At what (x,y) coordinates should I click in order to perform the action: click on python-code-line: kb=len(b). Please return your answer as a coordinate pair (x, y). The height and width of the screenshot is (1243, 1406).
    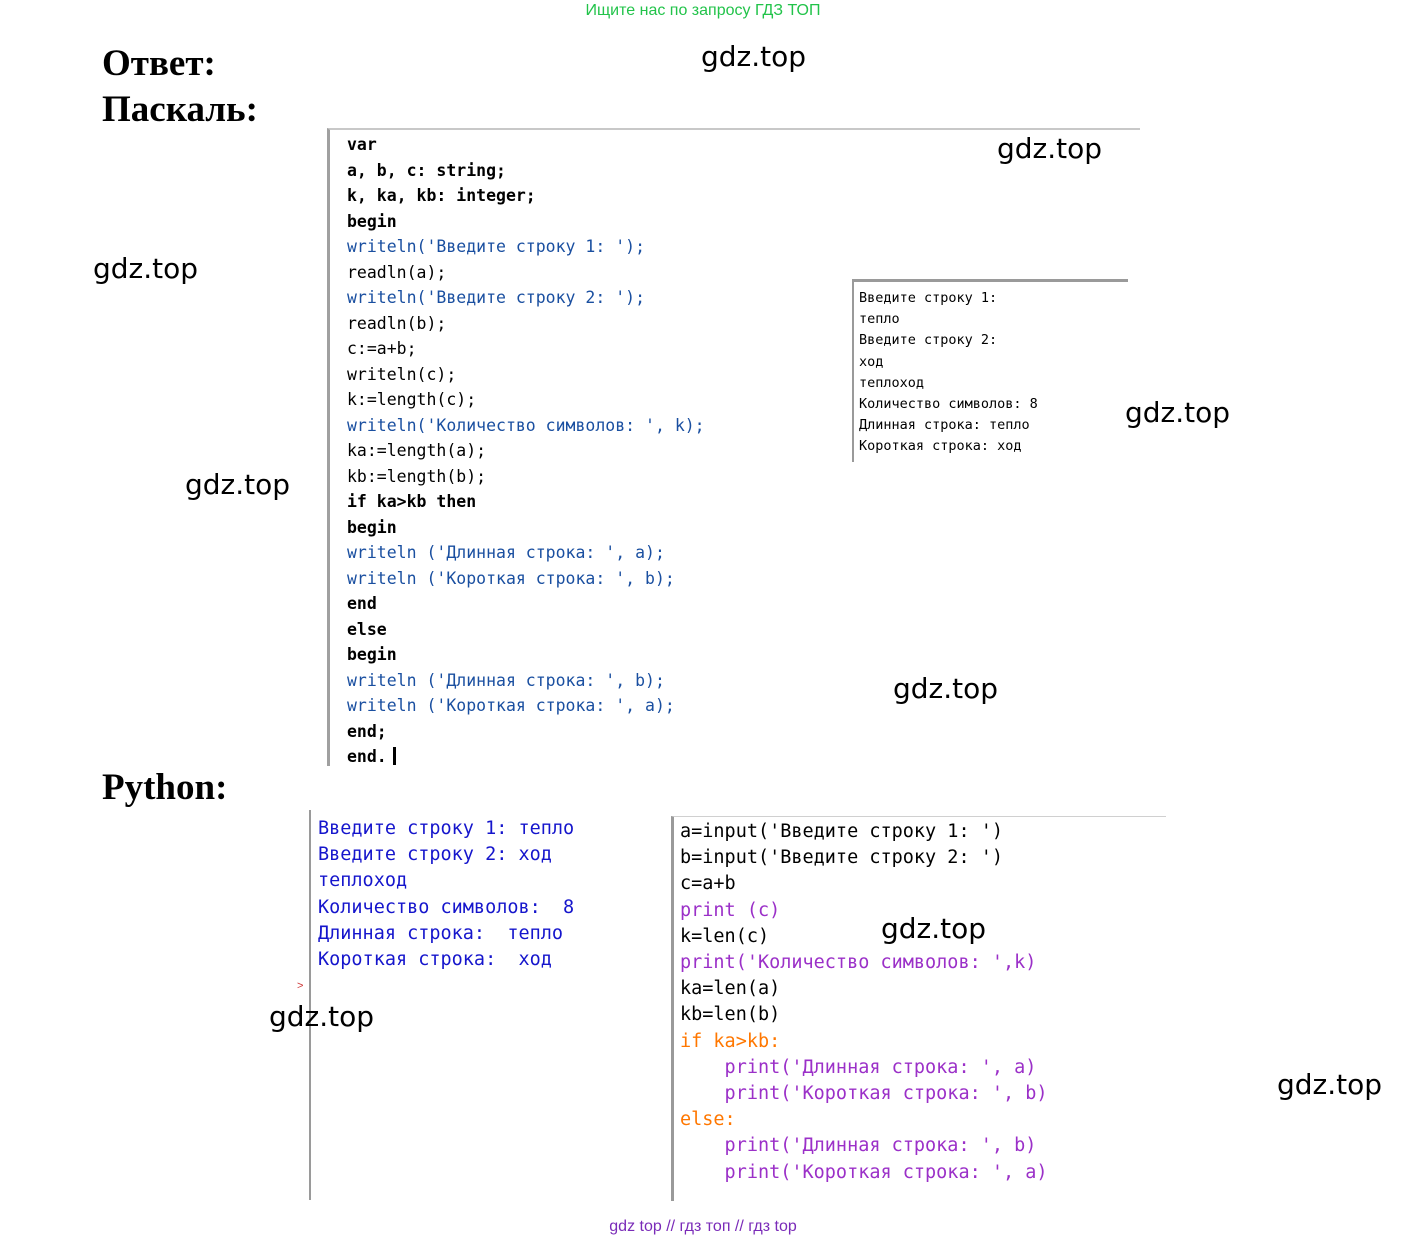
    Looking at the image, I should click on (730, 1015).